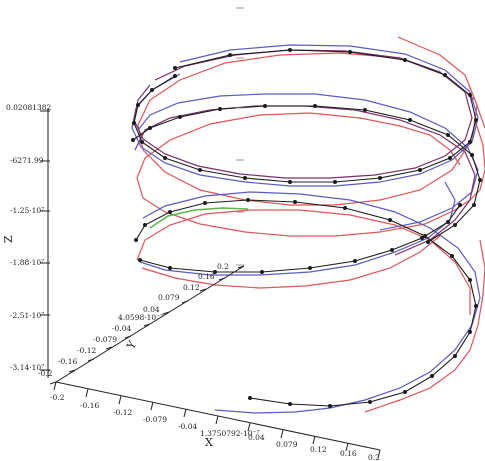 Image resolution: width=485 pixels, height=461 pixels. I want to click on y-tick-label: 0.04, so click(151, 309).